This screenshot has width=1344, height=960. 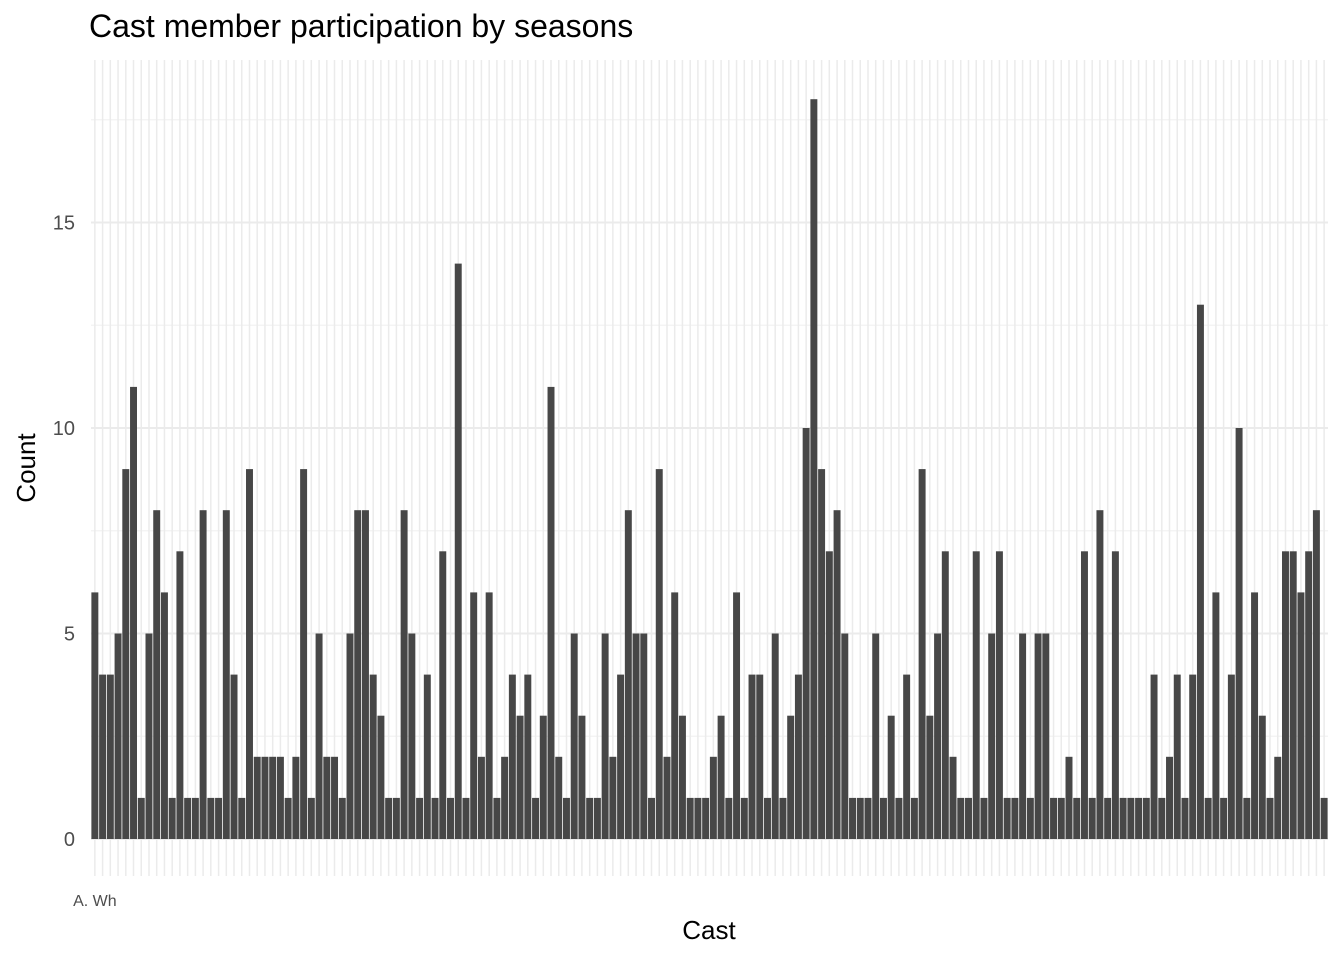 I want to click on x-tick-label: A. Wh, so click(x=95, y=901).